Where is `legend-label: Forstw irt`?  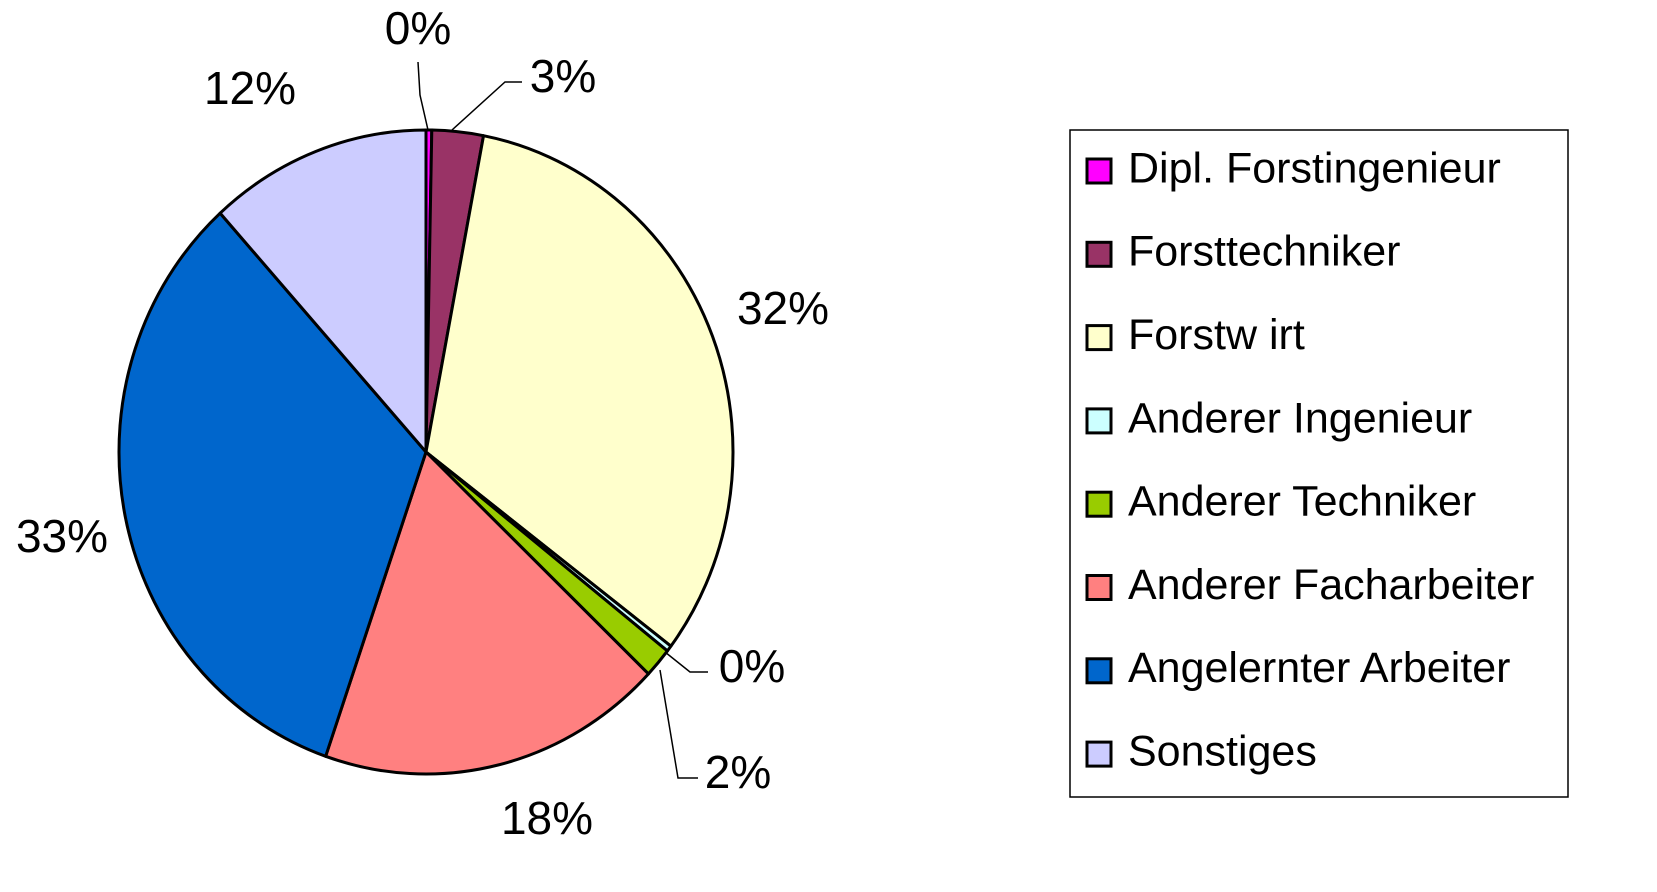 legend-label: Forstw irt is located at coordinates (1216, 335).